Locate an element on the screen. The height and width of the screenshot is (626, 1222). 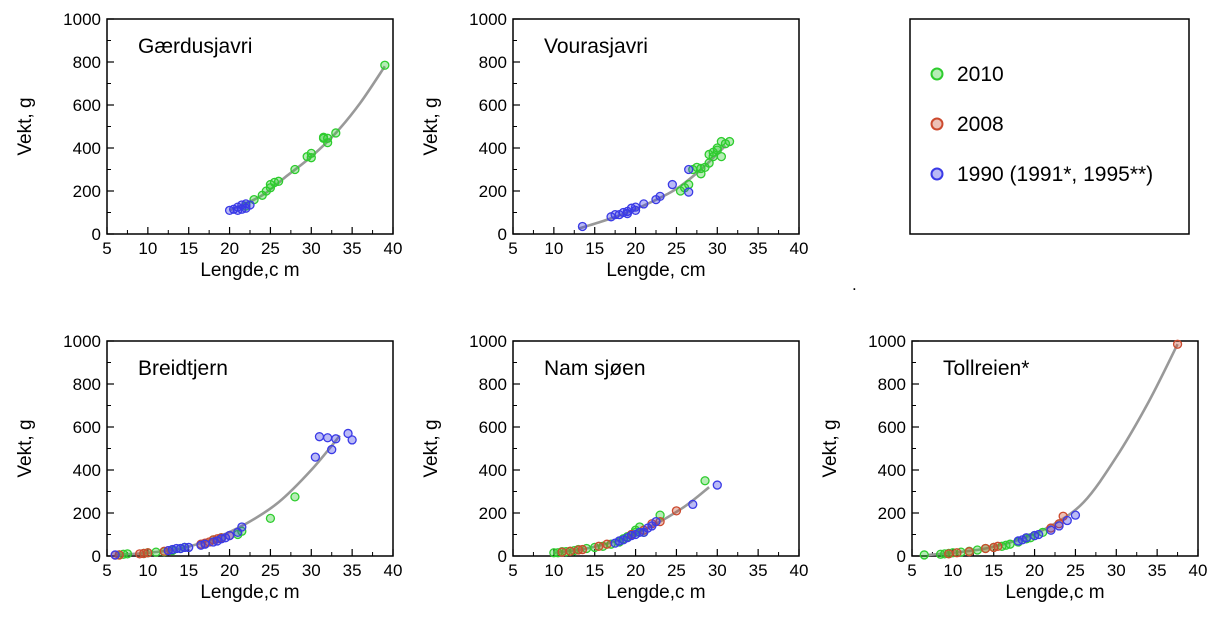
panel-title: Breidtjern is located at coordinates (183, 368).